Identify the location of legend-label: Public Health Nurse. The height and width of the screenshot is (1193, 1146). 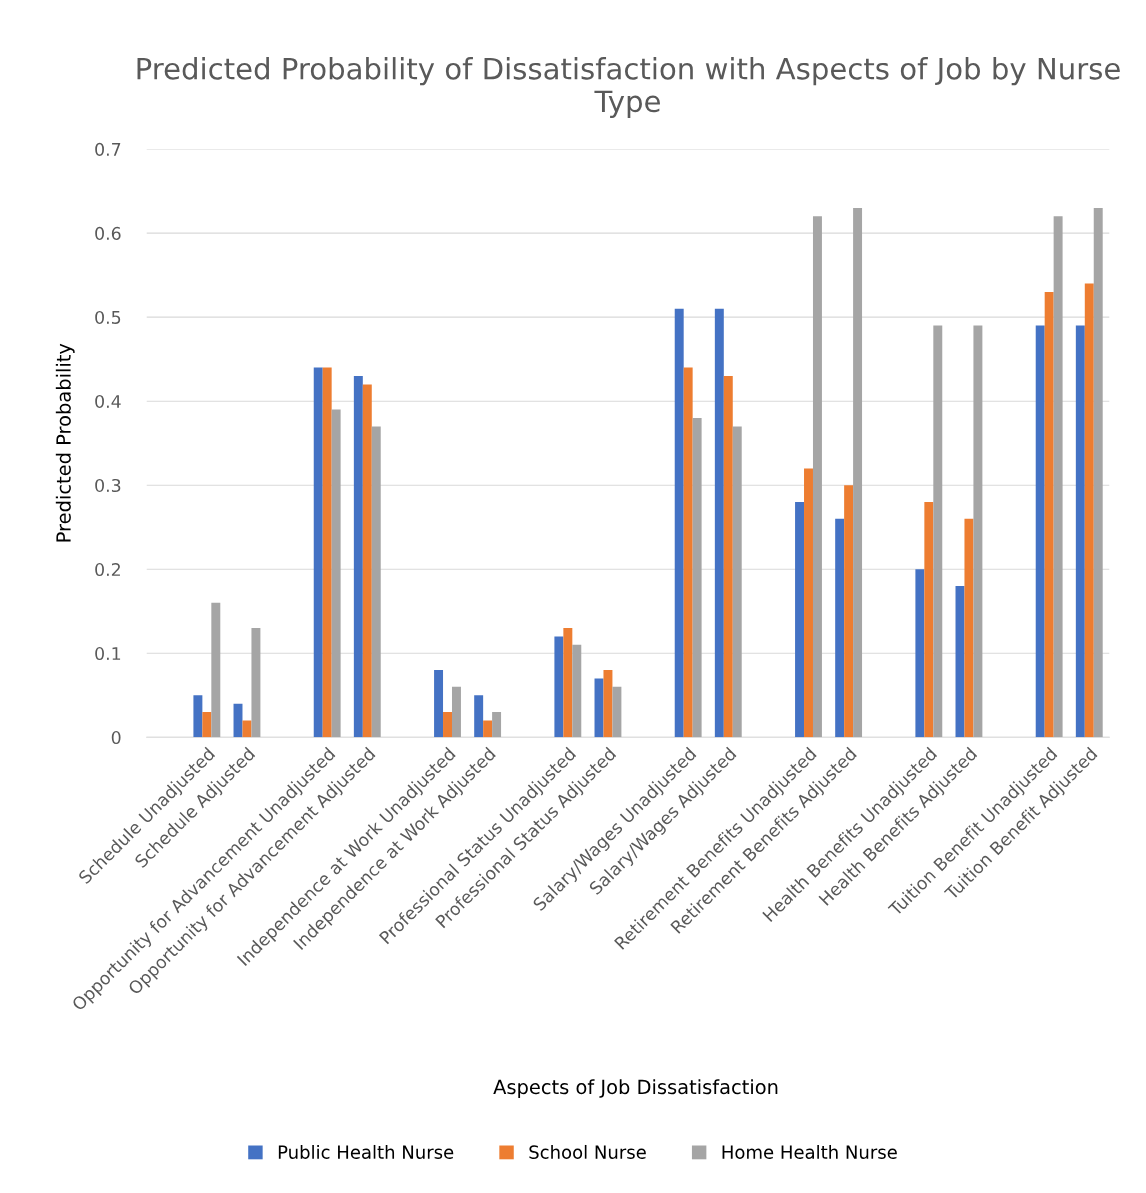
(366, 1151).